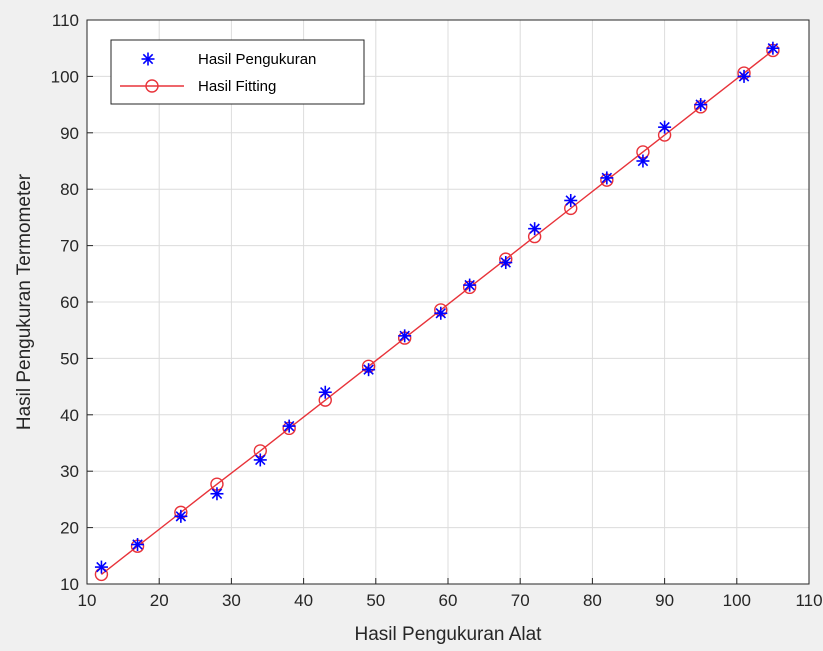  Describe the element at coordinates (449, 634) in the screenshot. I see `x-axis-title: Hasil Pengukuran Alat` at that location.